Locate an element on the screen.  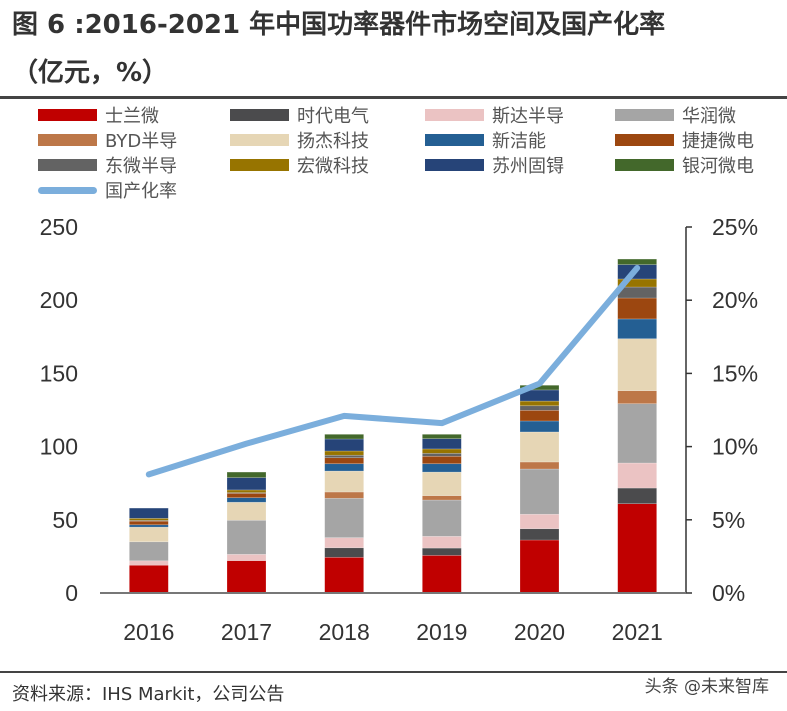
legend-item: BYD半导 is located at coordinates (107, 140).